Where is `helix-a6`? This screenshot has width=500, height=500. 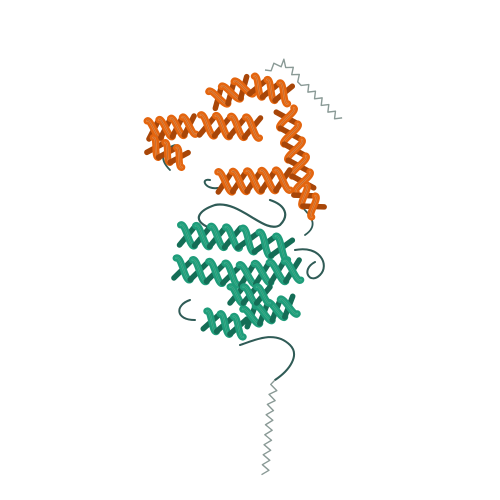
helix-a6 is located at coordinates (254, 181).